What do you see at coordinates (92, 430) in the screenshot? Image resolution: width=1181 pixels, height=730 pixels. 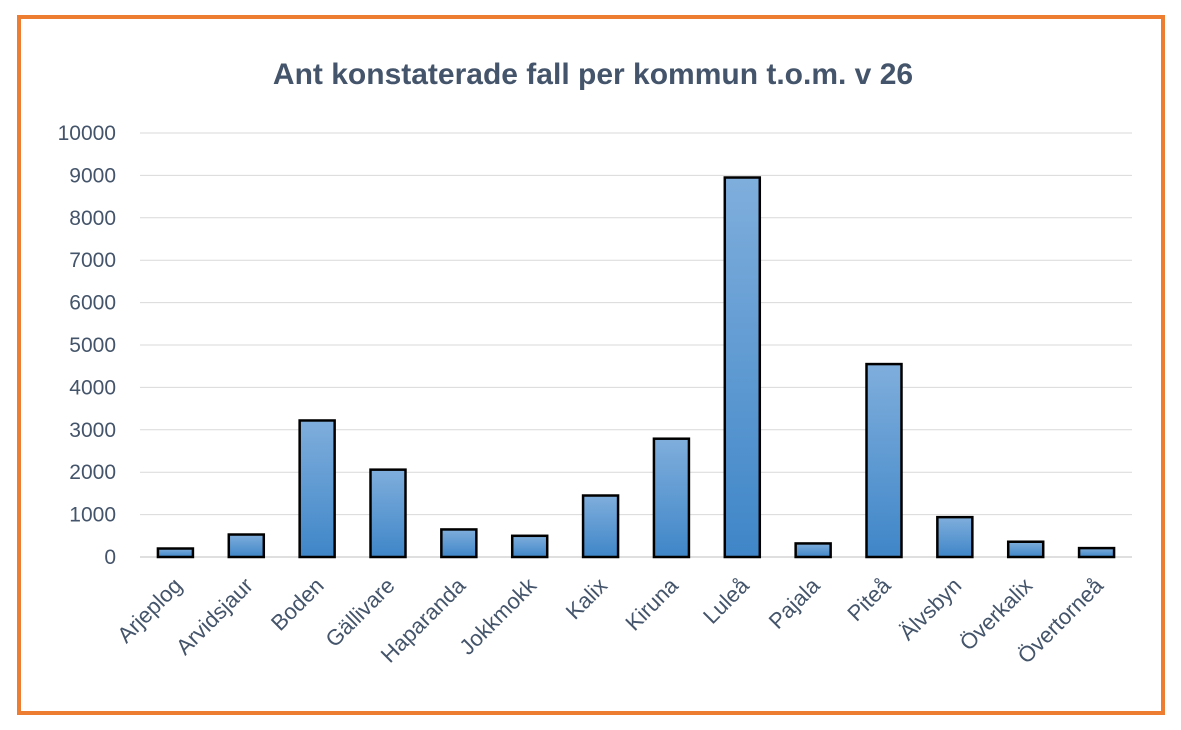 I see `y-tick-label: 3000` at bounding box center [92, 430].